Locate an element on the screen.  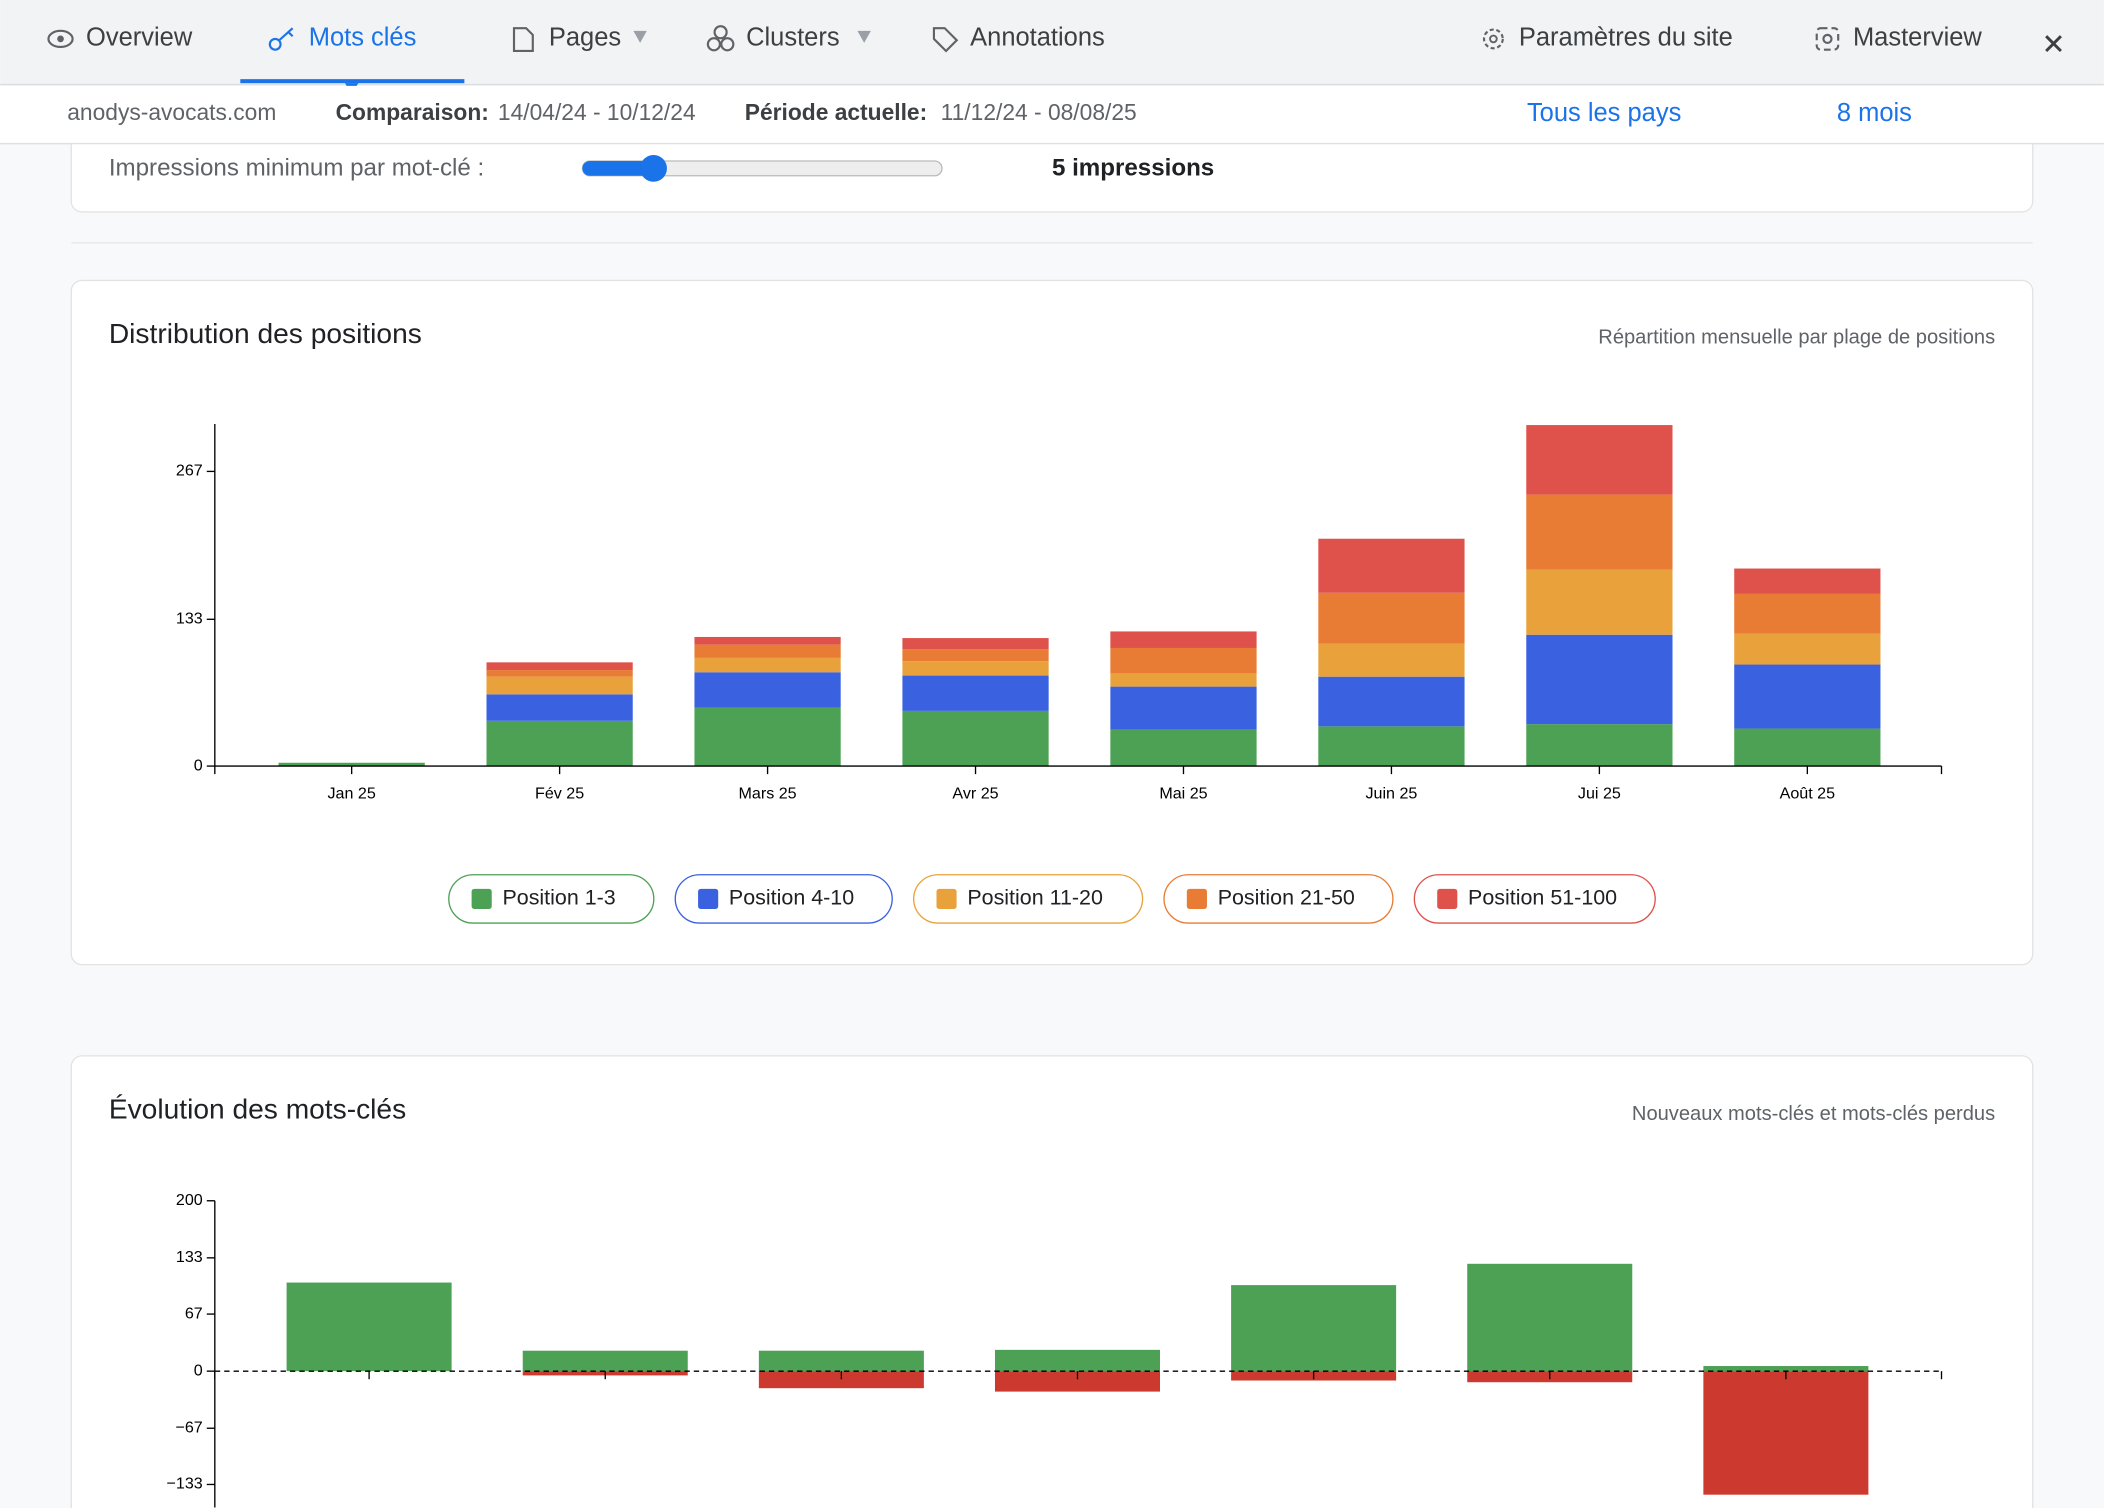
nav-link: Paramètres du site is located at coordinates (1626, 38).